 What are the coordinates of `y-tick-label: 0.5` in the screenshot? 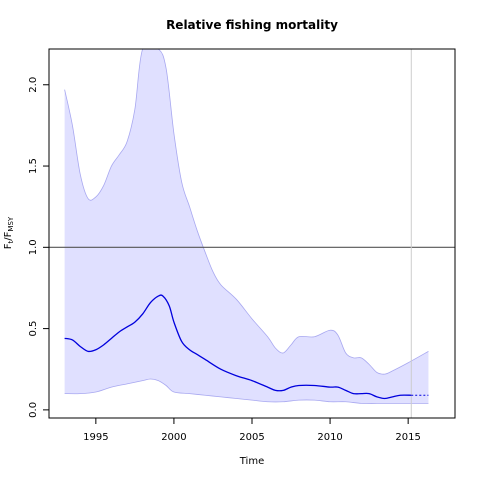 It's located at (33, 329).